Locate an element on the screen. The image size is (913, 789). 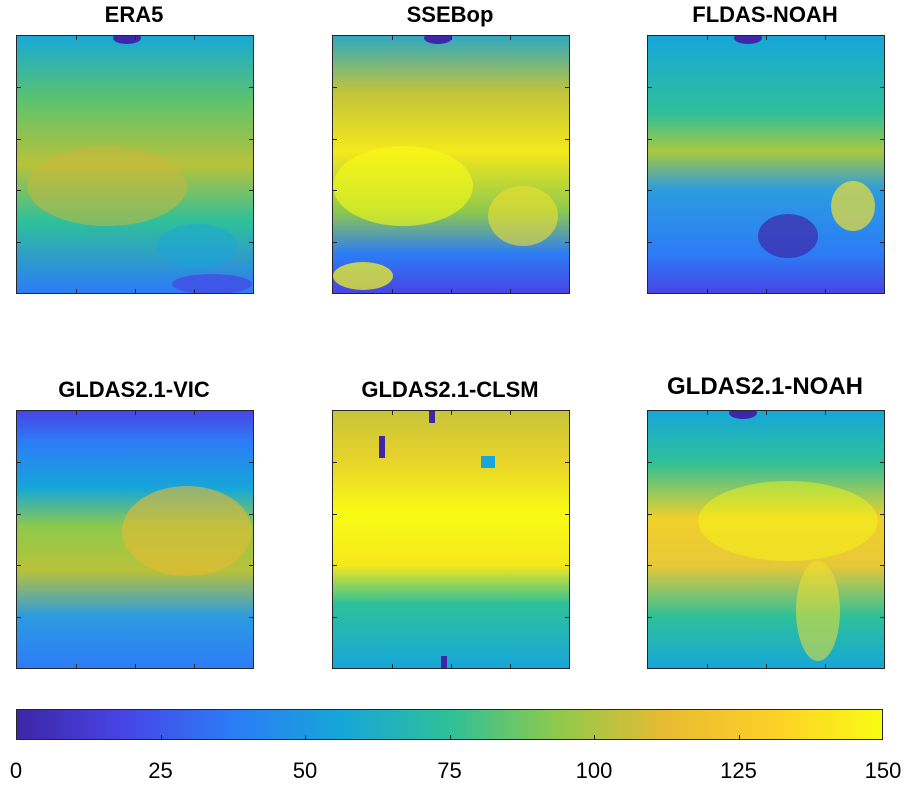
era5-heatmap is located at coordinates (135, 164).